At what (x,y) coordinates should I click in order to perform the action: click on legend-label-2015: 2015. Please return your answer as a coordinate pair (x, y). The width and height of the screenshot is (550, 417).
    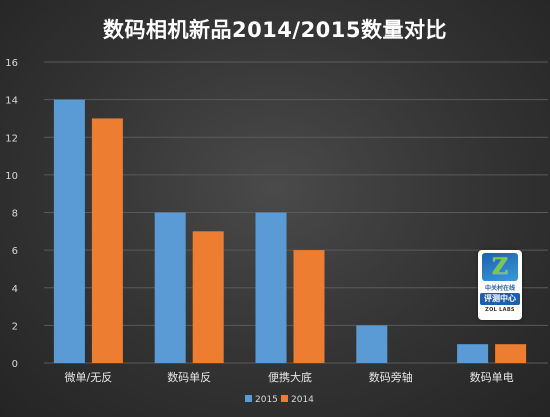
    Looking at the image, I should click on (266, 400).